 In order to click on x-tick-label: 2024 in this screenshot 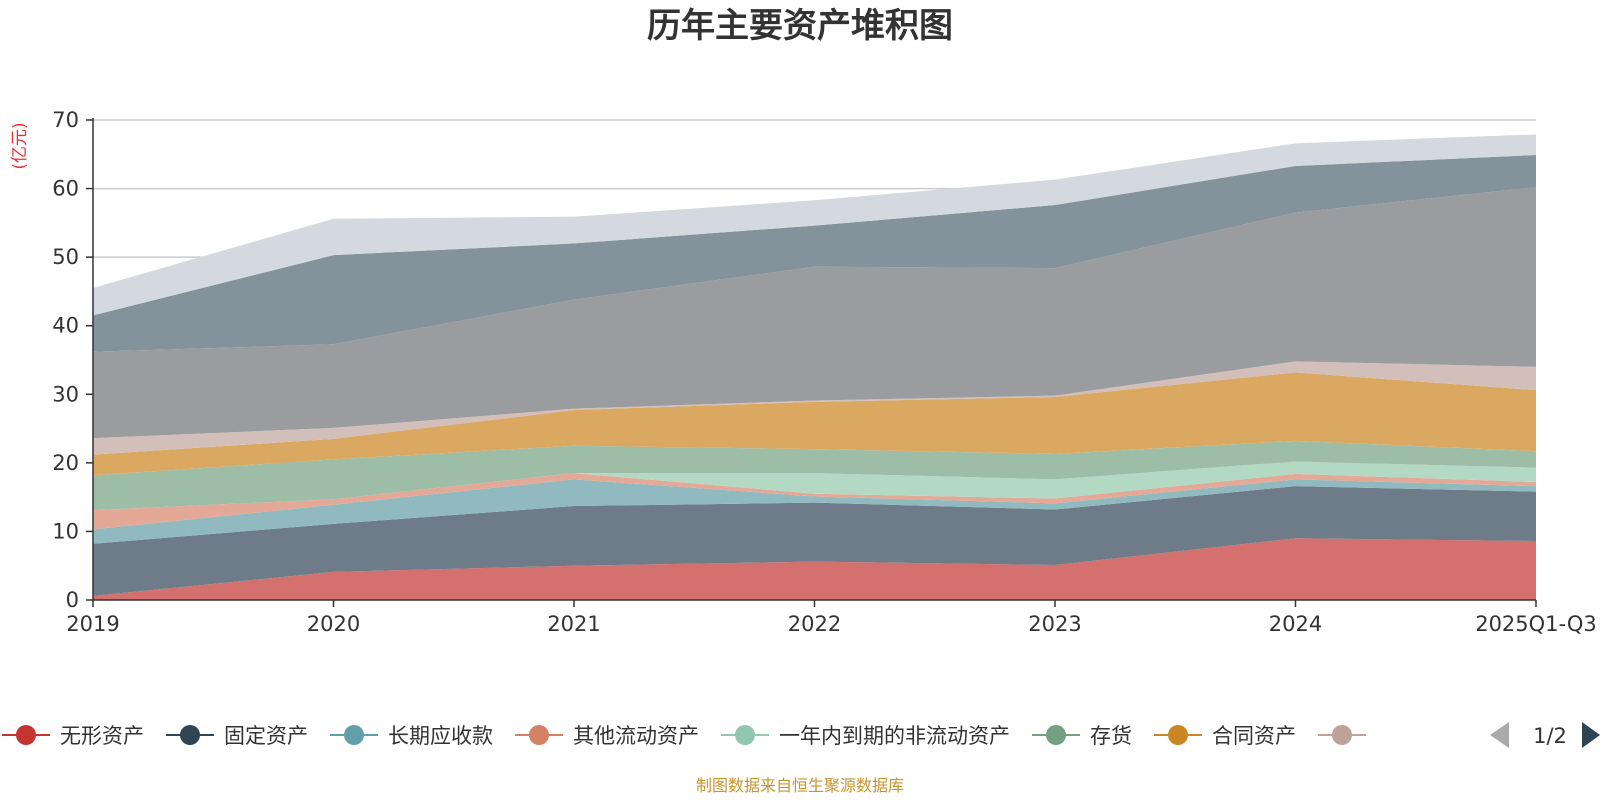, I will do `click(1295, 624)`.